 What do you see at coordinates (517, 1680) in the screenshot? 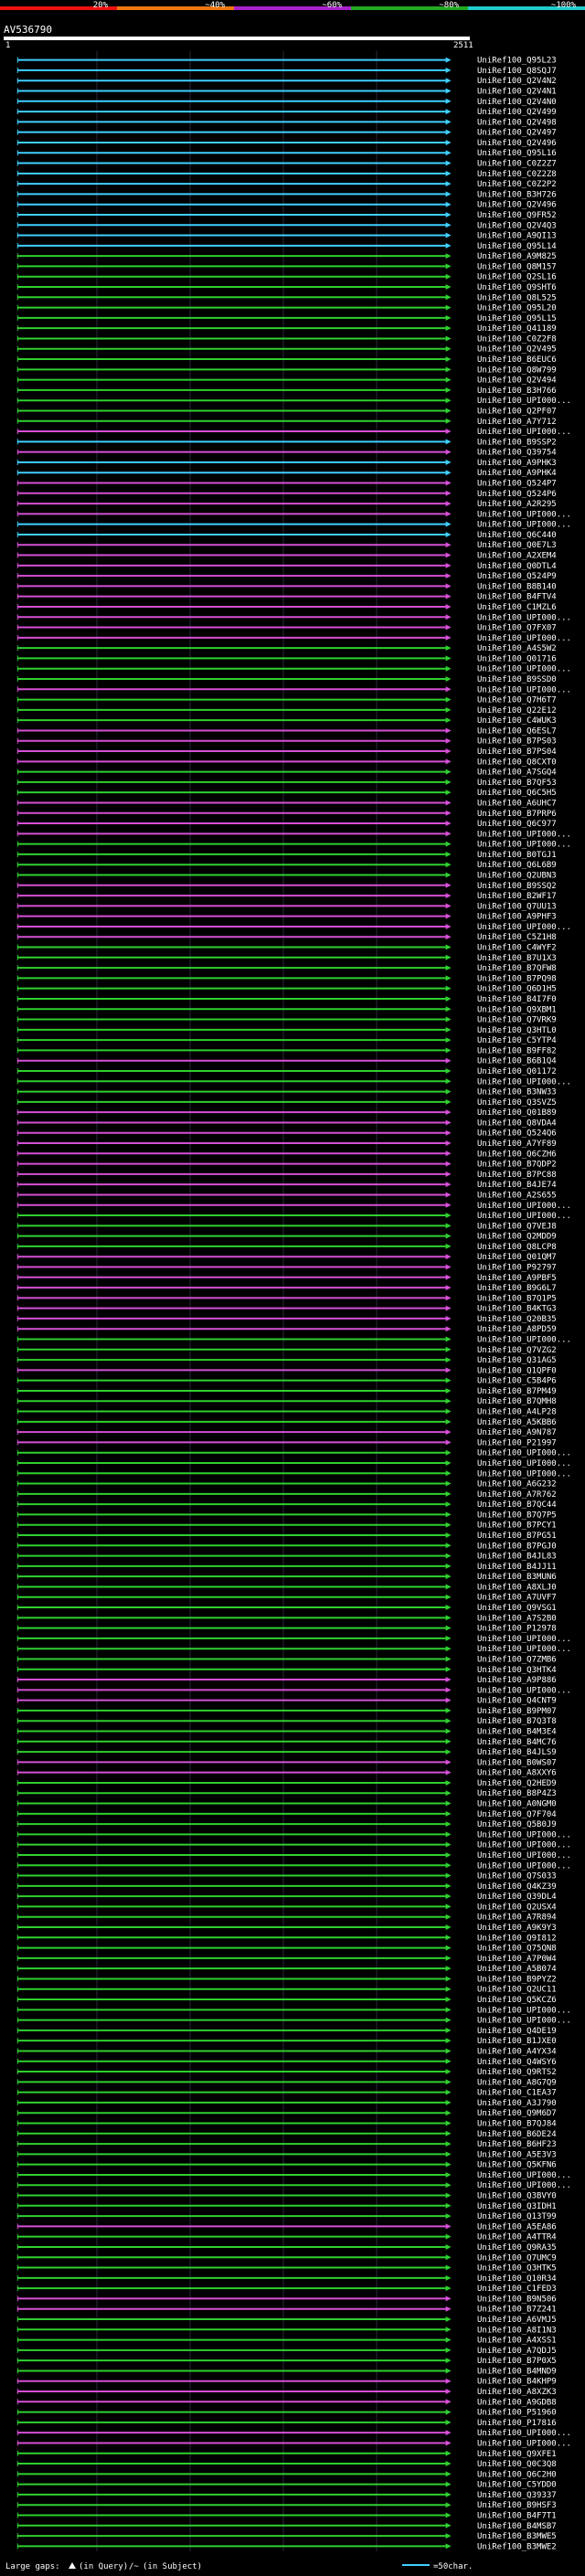
I see `hit-label: UniRef100_A9P886` at bounding box center [517, 1680].